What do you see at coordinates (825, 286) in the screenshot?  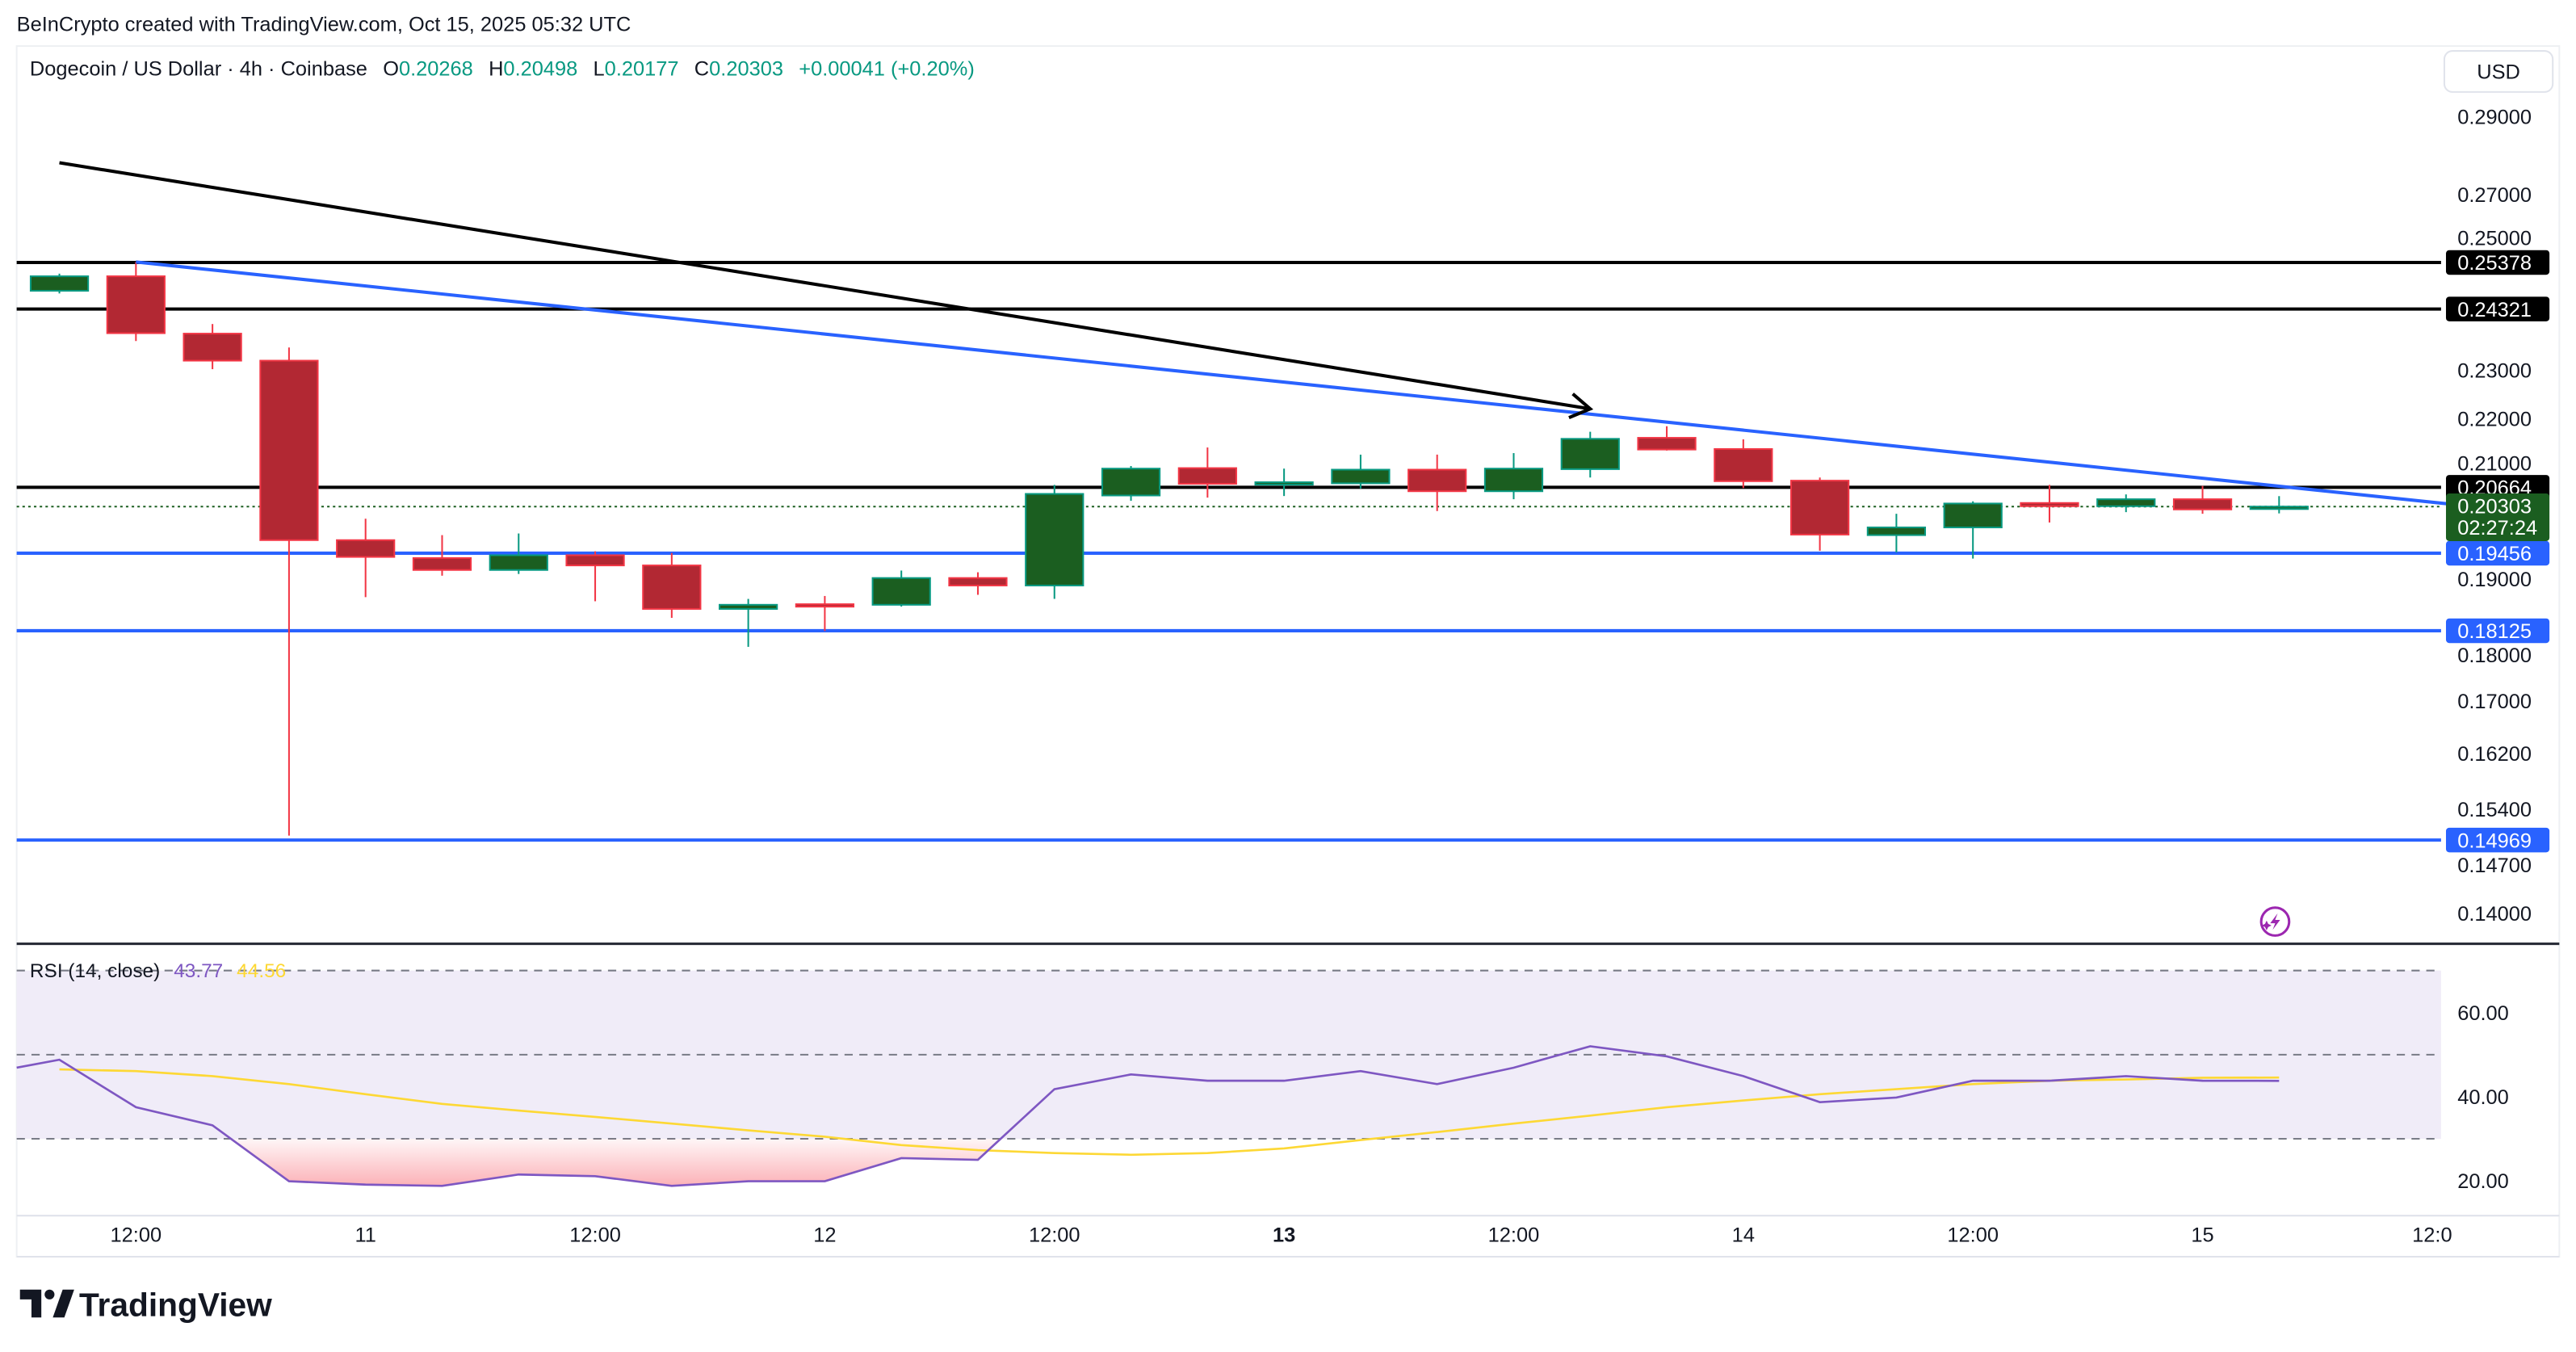 I see `price-trend-arrow` at bounding box center [825, 286].